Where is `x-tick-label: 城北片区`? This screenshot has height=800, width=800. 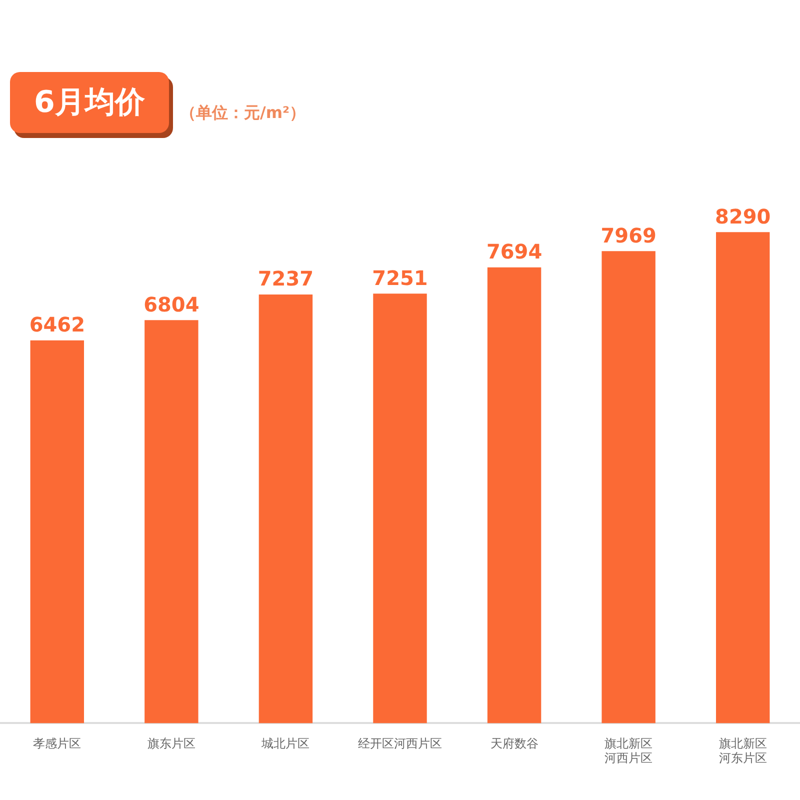 x-tick-label: 城北片区 is located at coordinates (285, 743).